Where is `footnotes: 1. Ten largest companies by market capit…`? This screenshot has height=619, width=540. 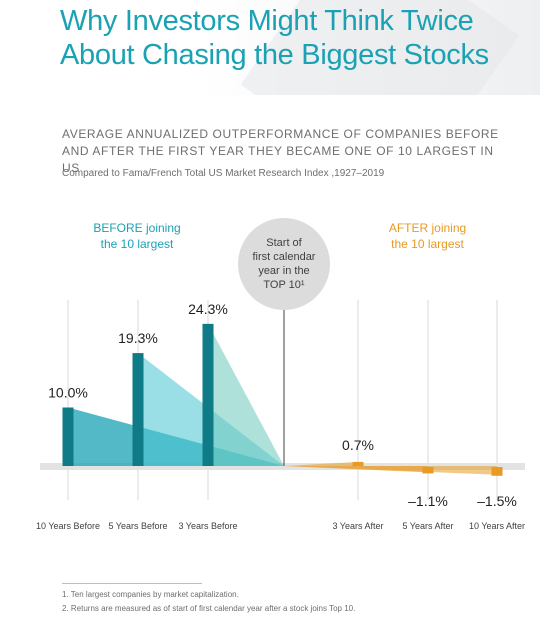
footnotes: 1. Ten largest companies by market capit… is located at coordinates (208, 602).